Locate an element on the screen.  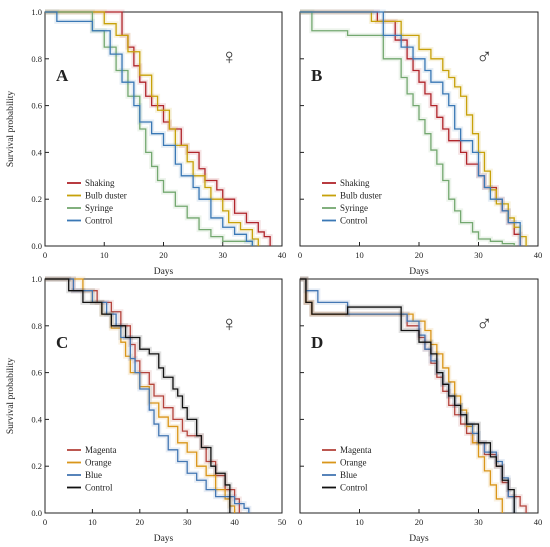
series-line-control is located at coordinates (138, 395).